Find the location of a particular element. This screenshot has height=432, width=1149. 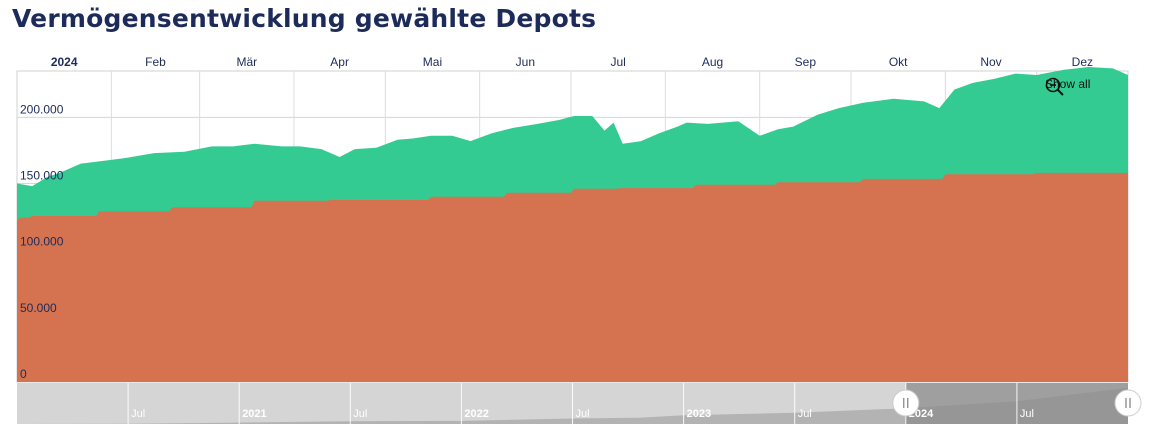

y-tick-label: 0 is located at coordinates (23, 374).